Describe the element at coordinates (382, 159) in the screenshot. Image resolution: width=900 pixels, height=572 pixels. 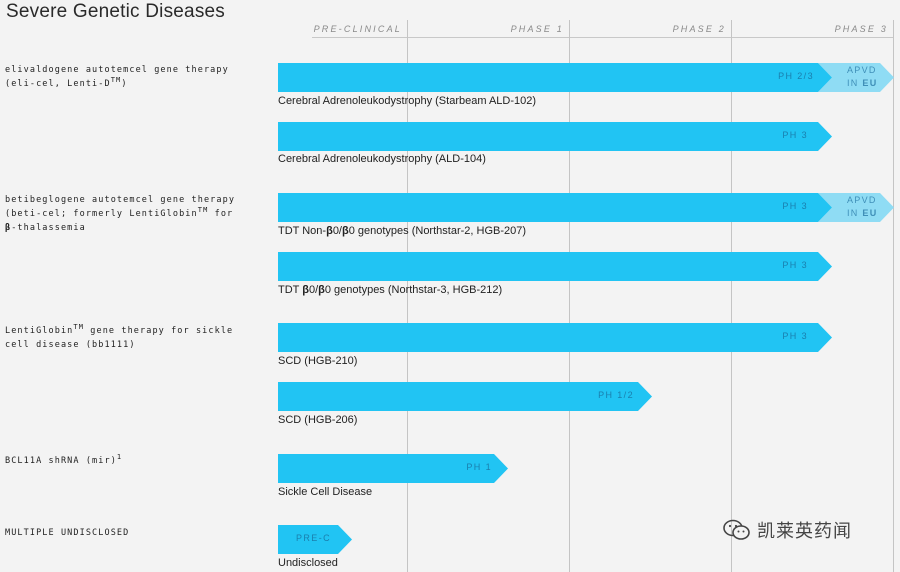
I see `indication-ald104: Cerebral Adrenoleukodystrophy (ALD-104)` at that location.